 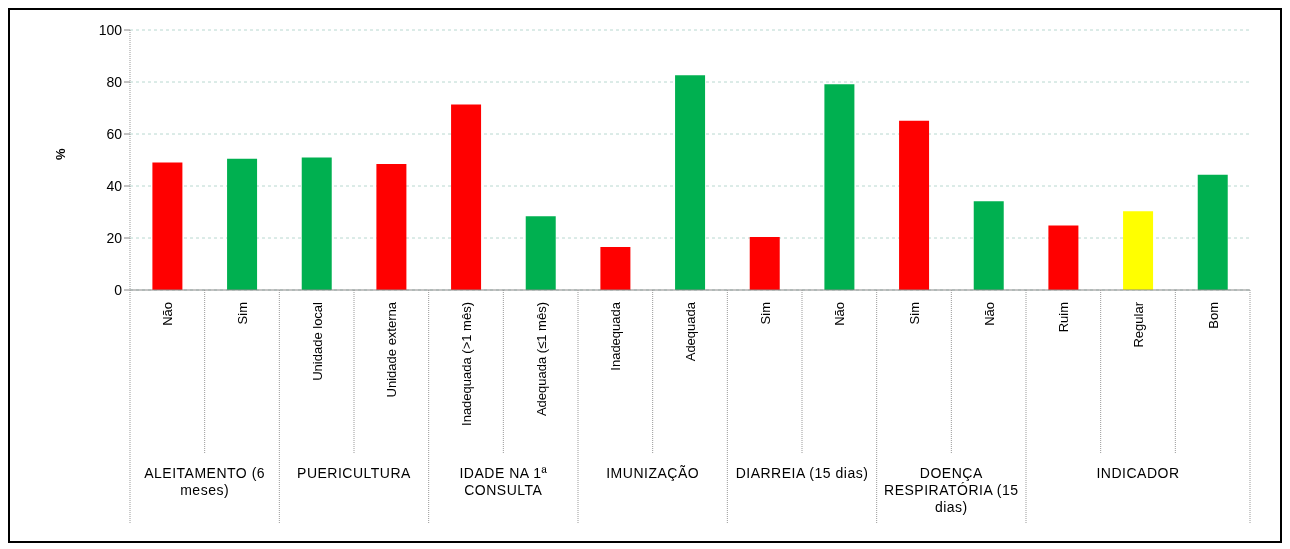 What do you see at coordinates (653, 473) in the screenshot?
I see `text: IMUNIZAÇÃO` at bounding box center [653, 473].